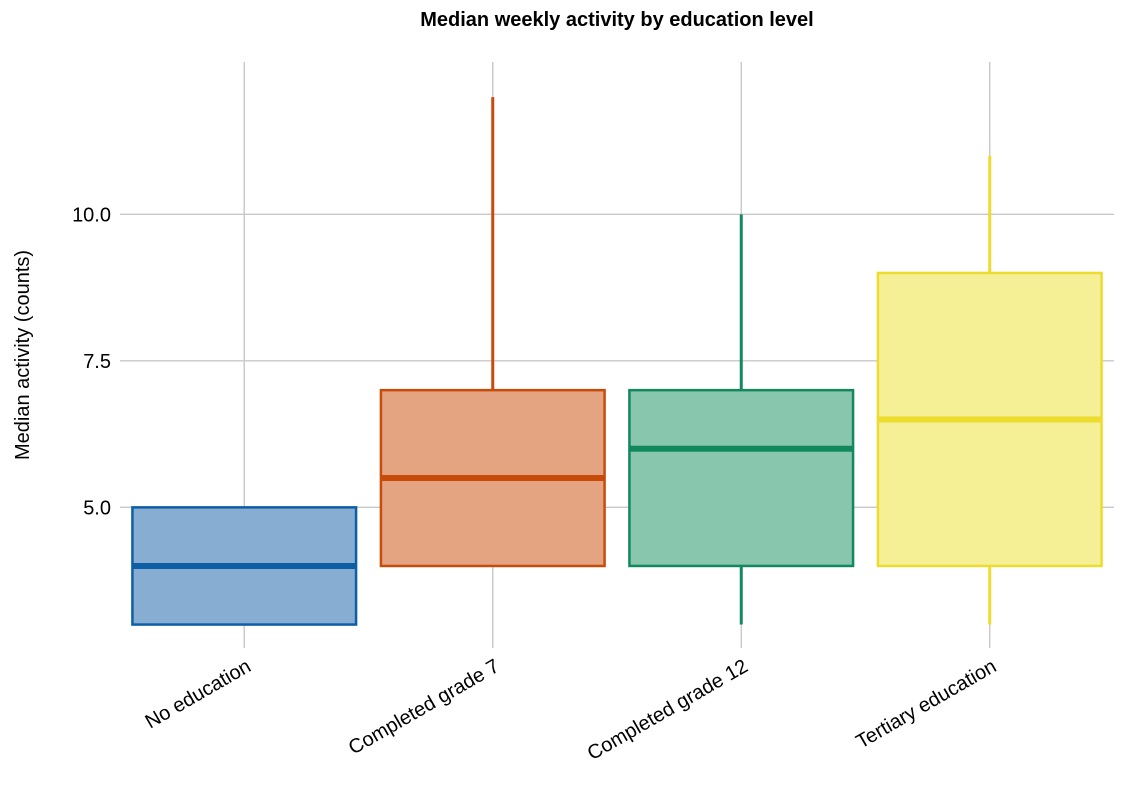 The height and width of the screenshot is (787, 1123). Describe the element at coordinates (91, 215) in the screenshot. I see `y-tick-label: 10.0` at that location.